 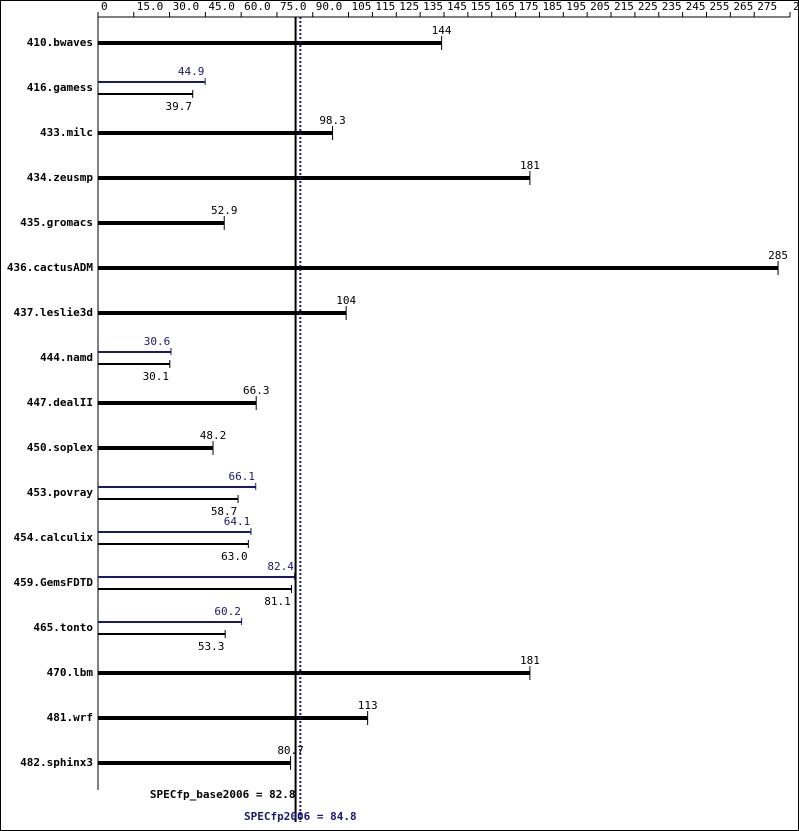 I want to click on value-label: 144, so click(x=442, y=30).